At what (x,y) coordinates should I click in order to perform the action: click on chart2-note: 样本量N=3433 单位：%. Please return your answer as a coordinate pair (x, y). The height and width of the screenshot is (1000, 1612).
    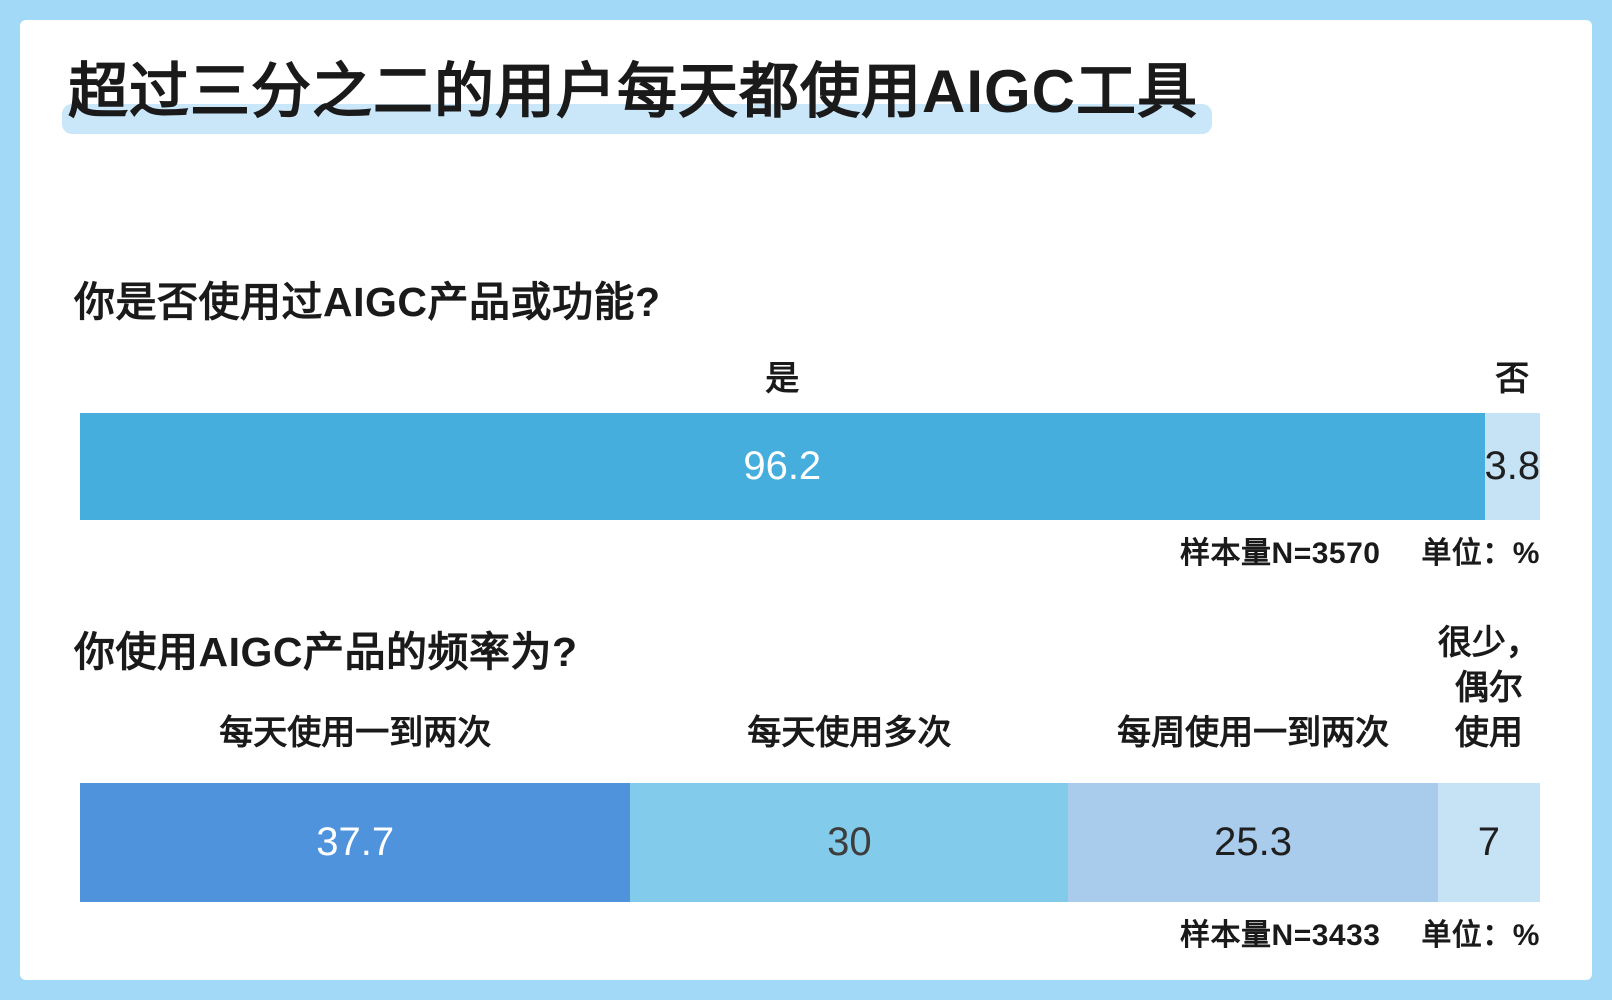
    Looking at the image, I should click on (810, 932).